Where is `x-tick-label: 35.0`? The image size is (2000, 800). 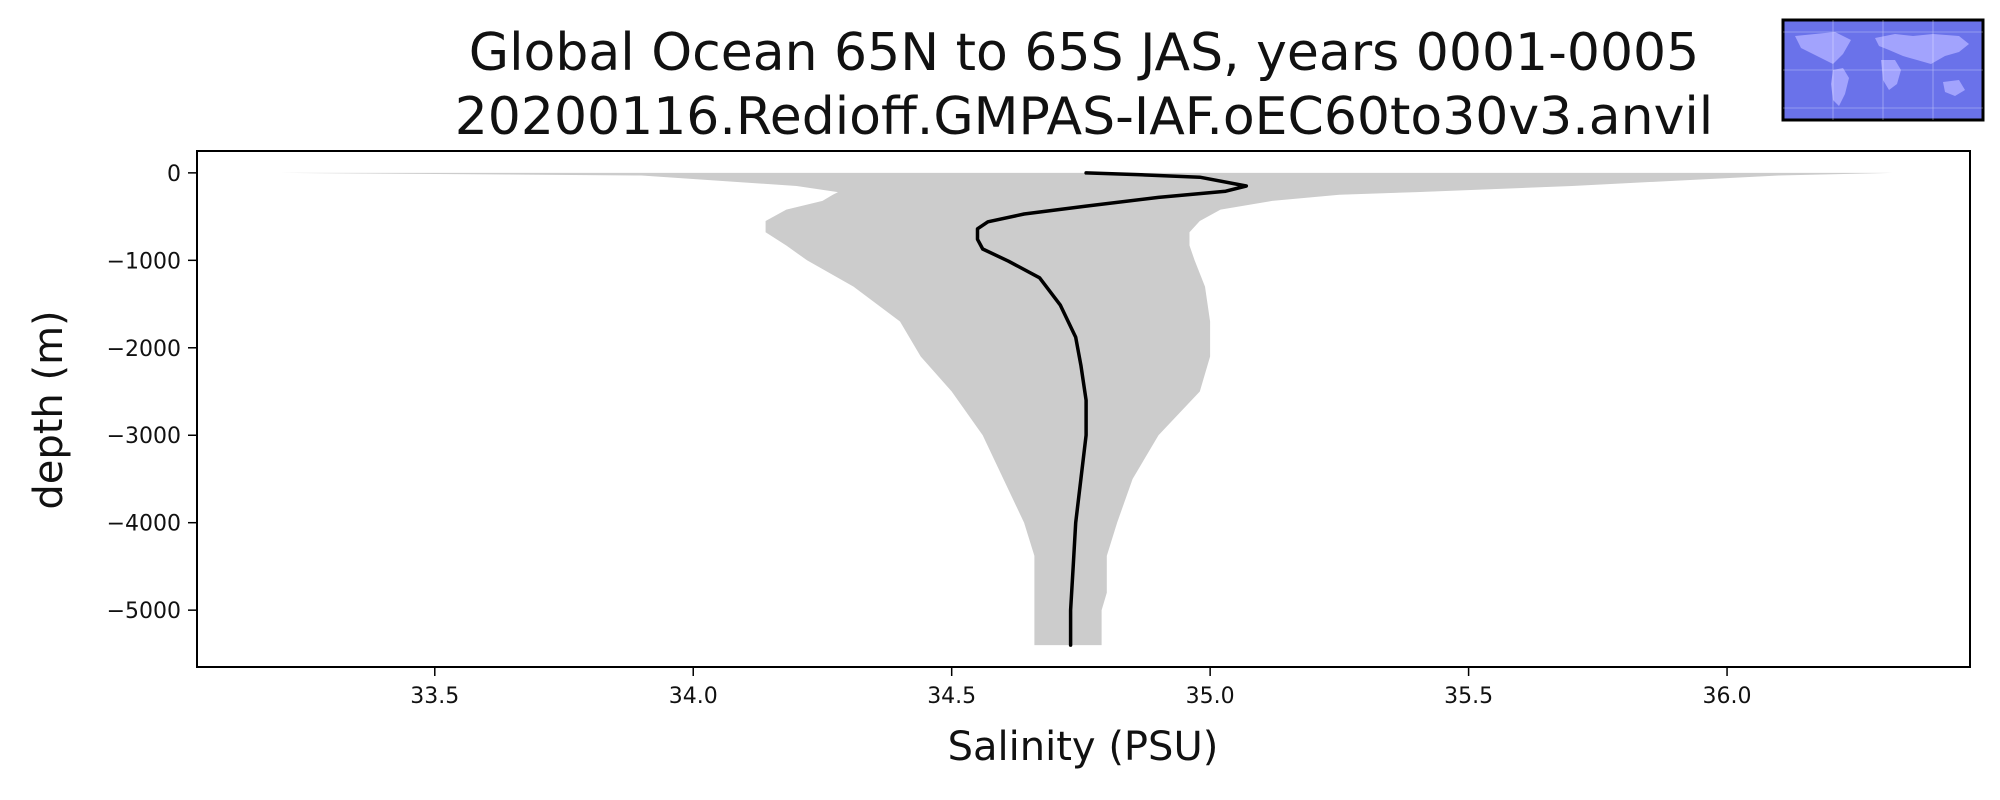 x-tick-label: 35.0 is located at coordinates (1210, 696).